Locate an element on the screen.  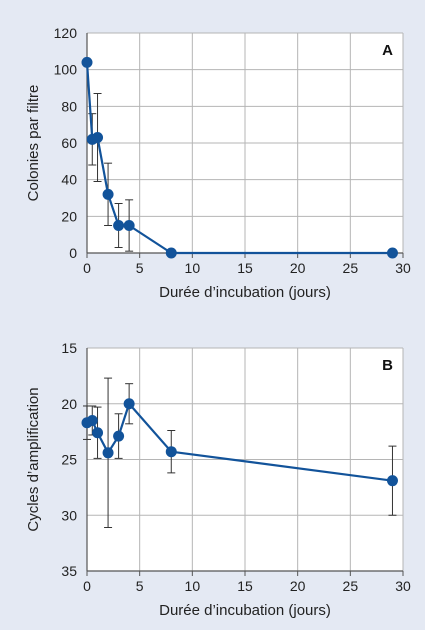
y-tick-label: 35 is located at coordinates (69, 571).